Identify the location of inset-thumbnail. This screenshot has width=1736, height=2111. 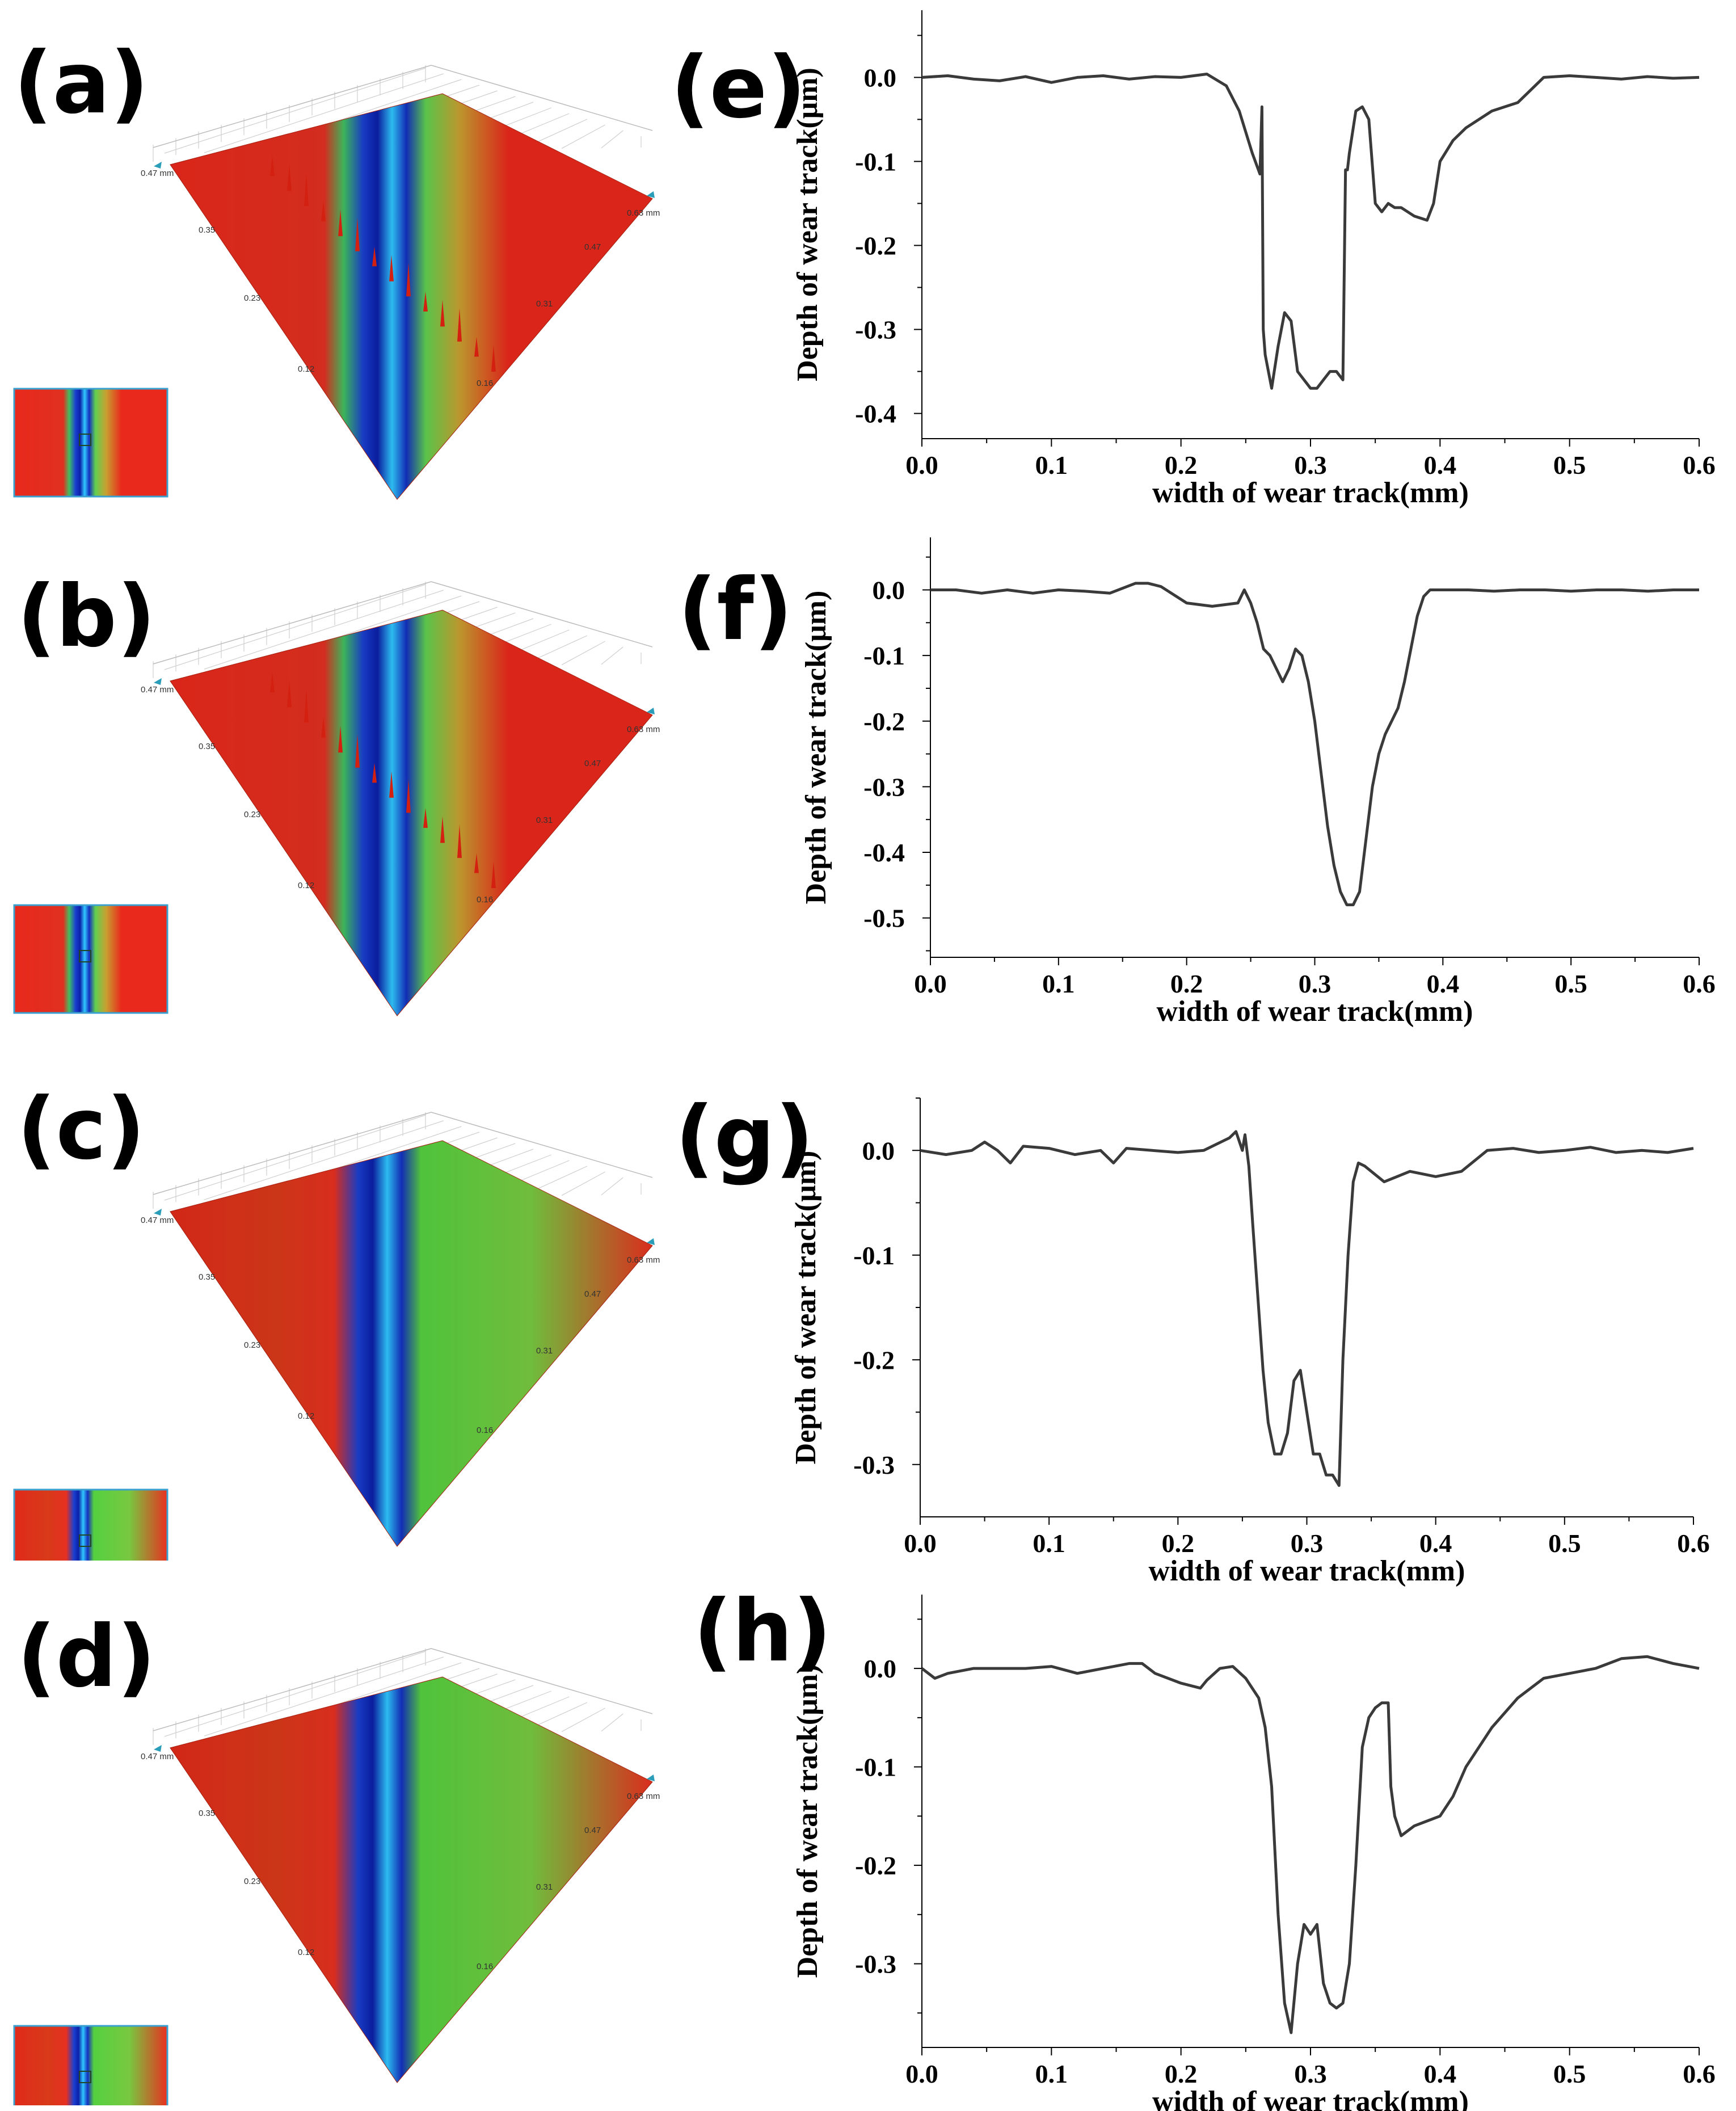
(91, 1524).